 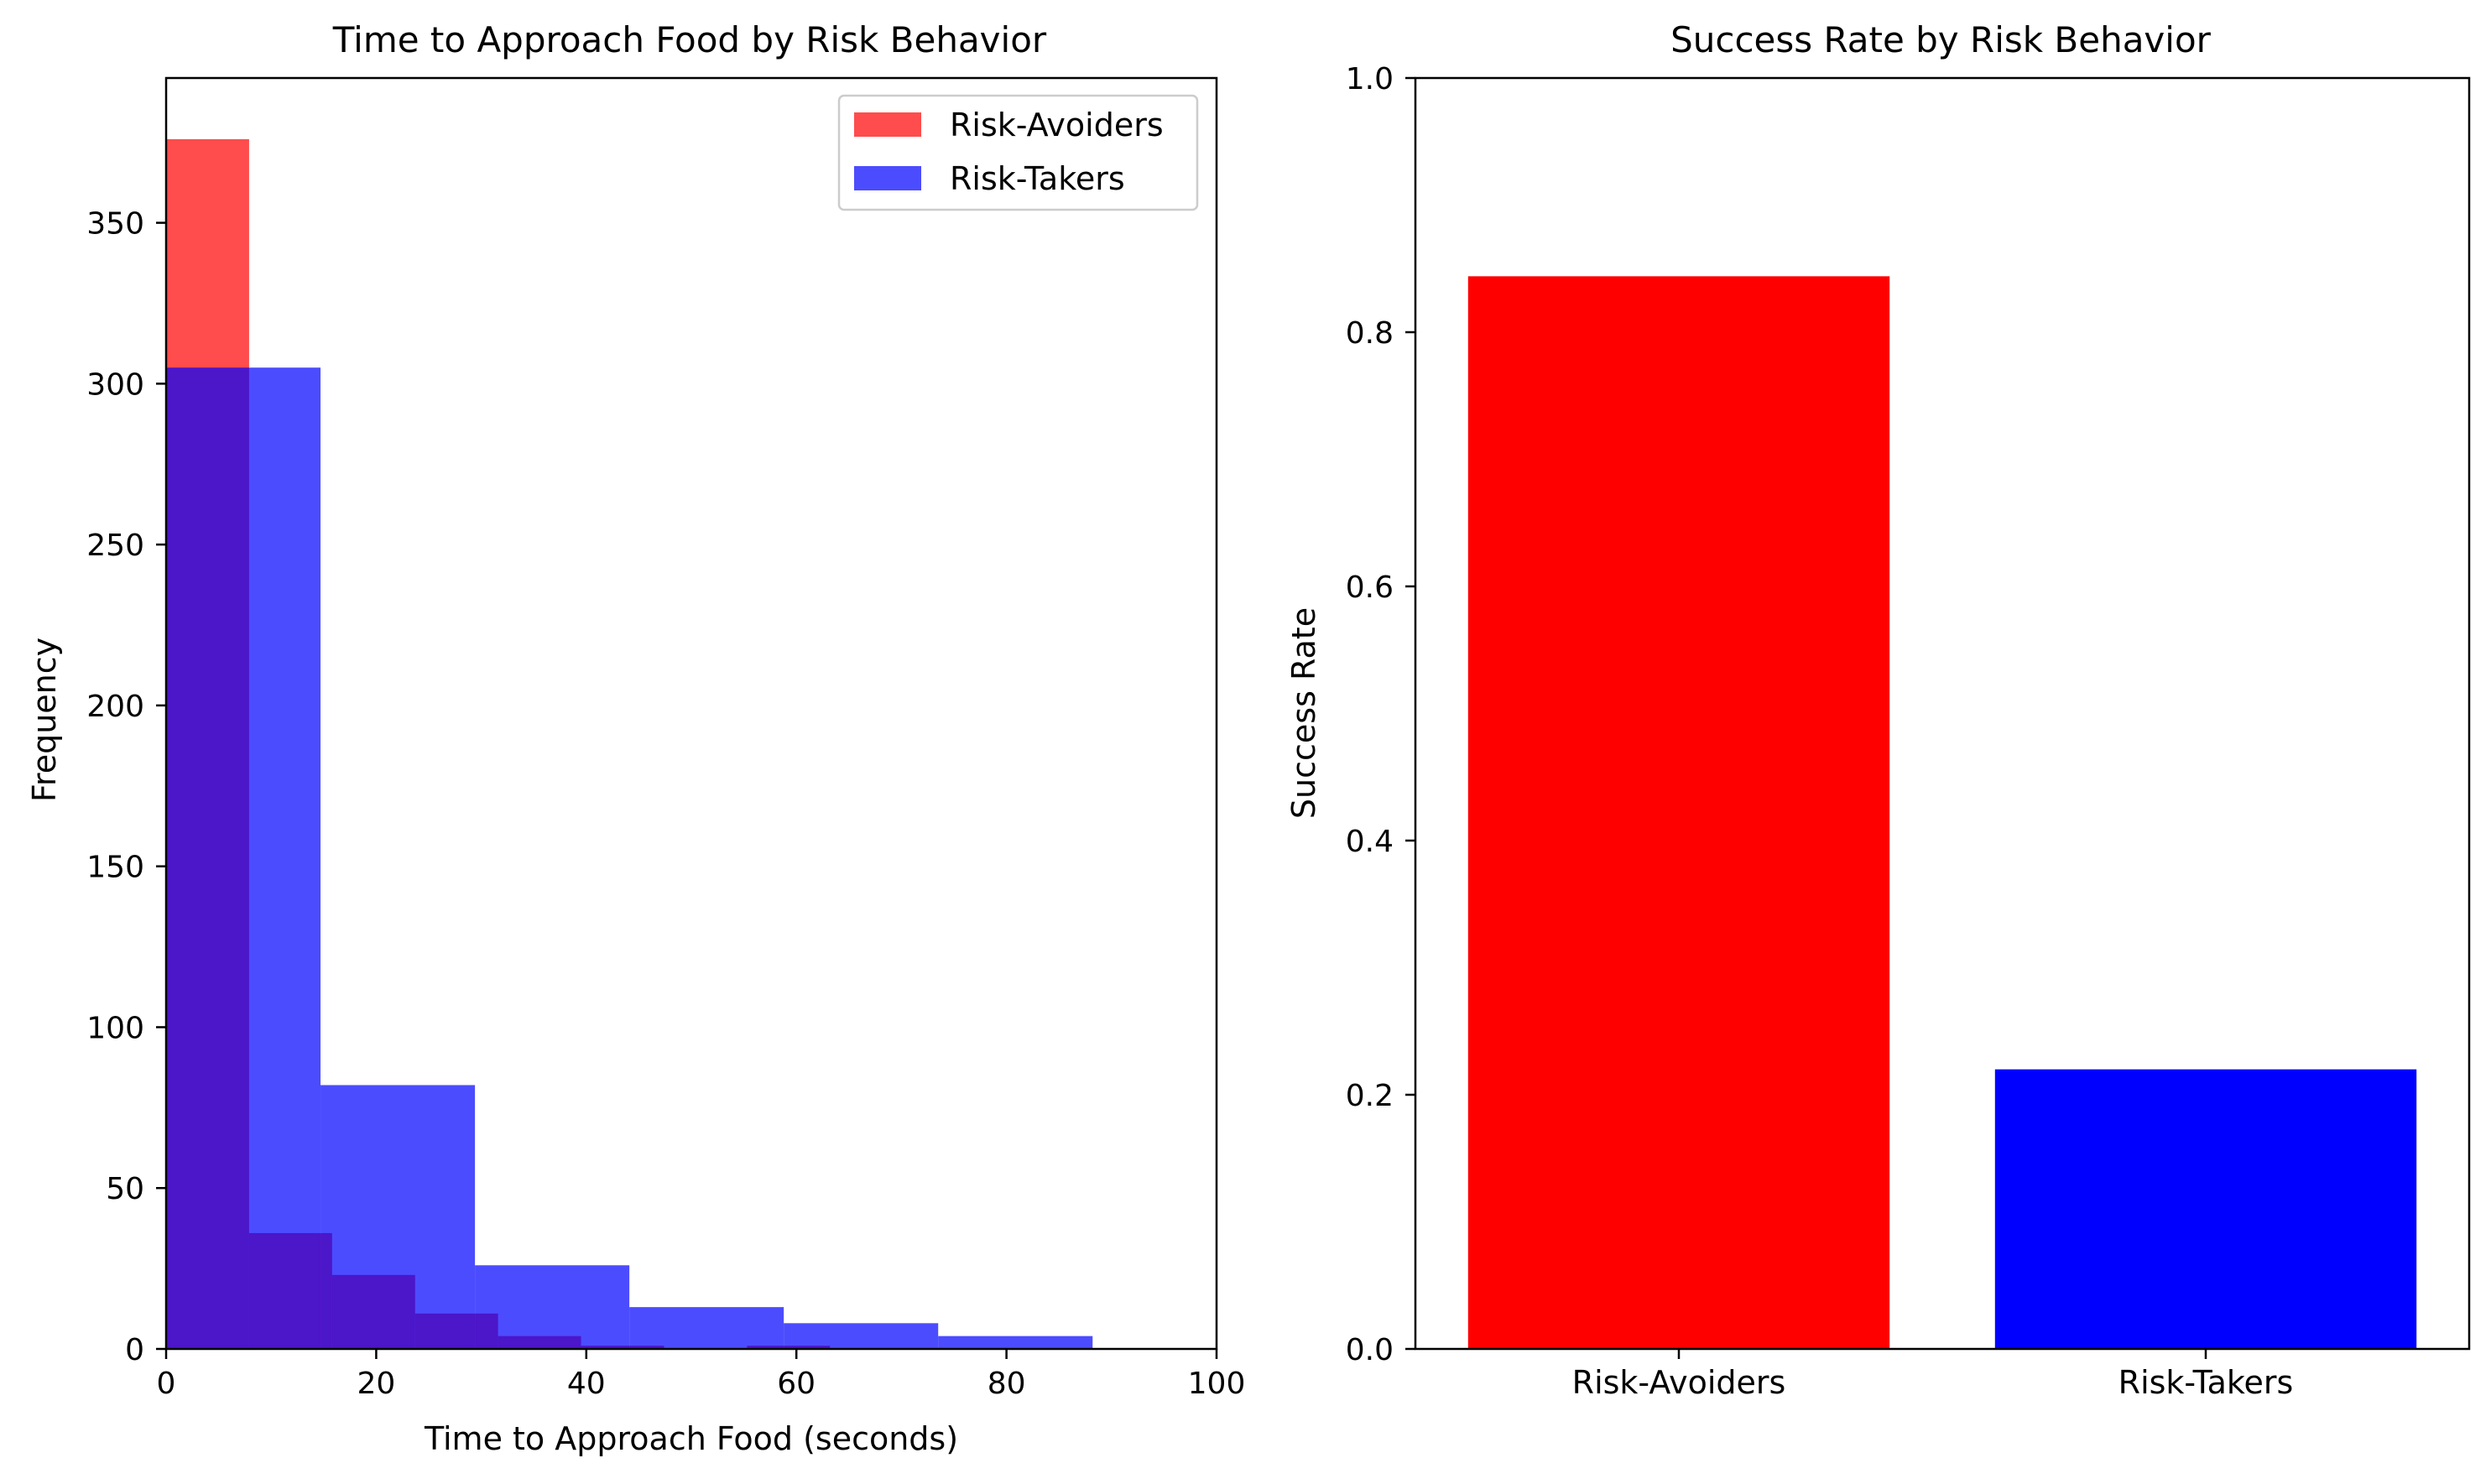 I want to click on legend-label-risk-avoiders: Risk-Avoiders, so click(x=1057, y=125).